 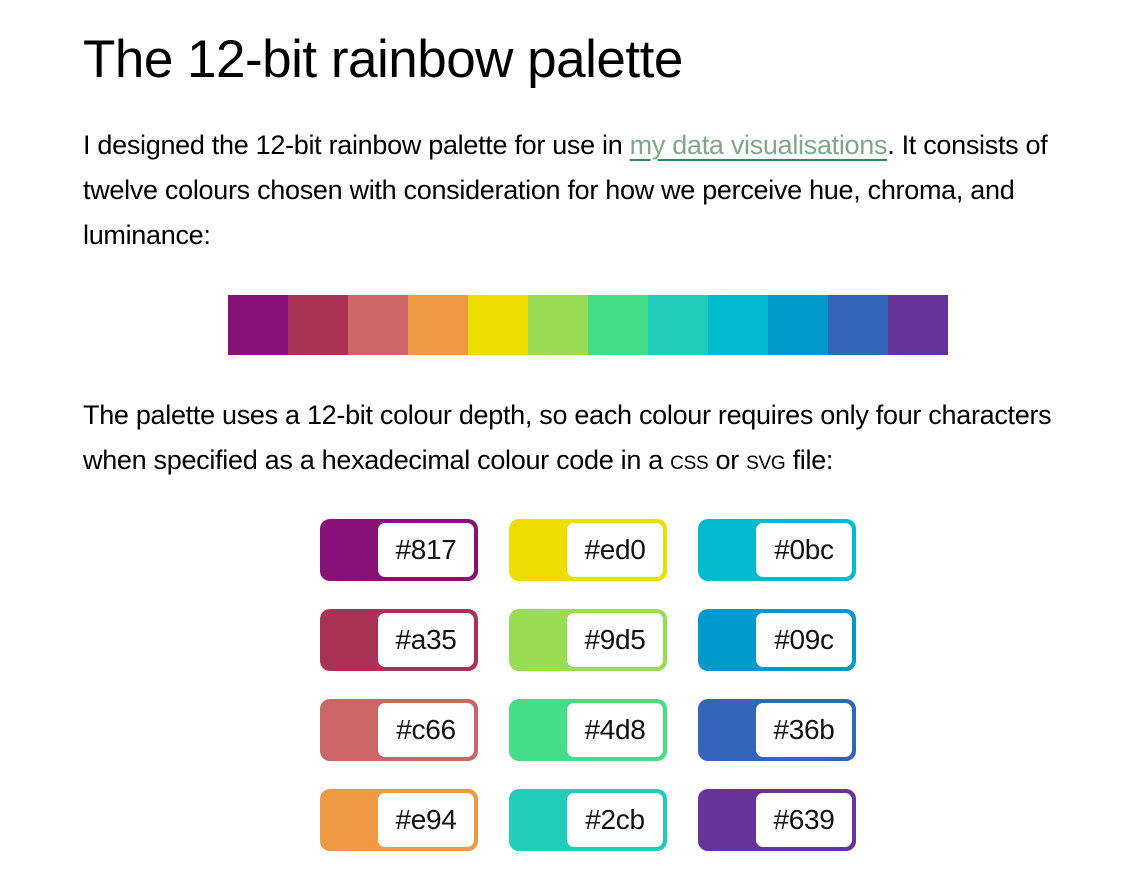 What do you see at coordinates (426, 549) in the screenshot?
I see `color-swatch-label: #817` at bounding box center [426, 549].